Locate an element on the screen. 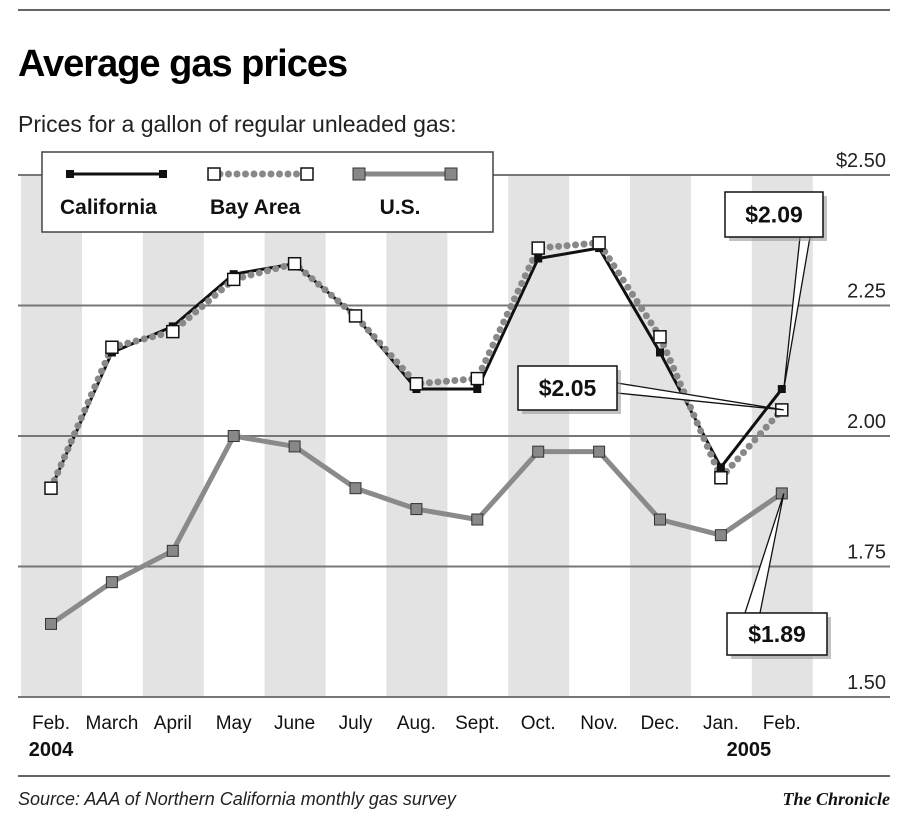 The width and height of the screenshot is (920, 836). chart-title: Average gas prices is located at coordinates (182, 64).